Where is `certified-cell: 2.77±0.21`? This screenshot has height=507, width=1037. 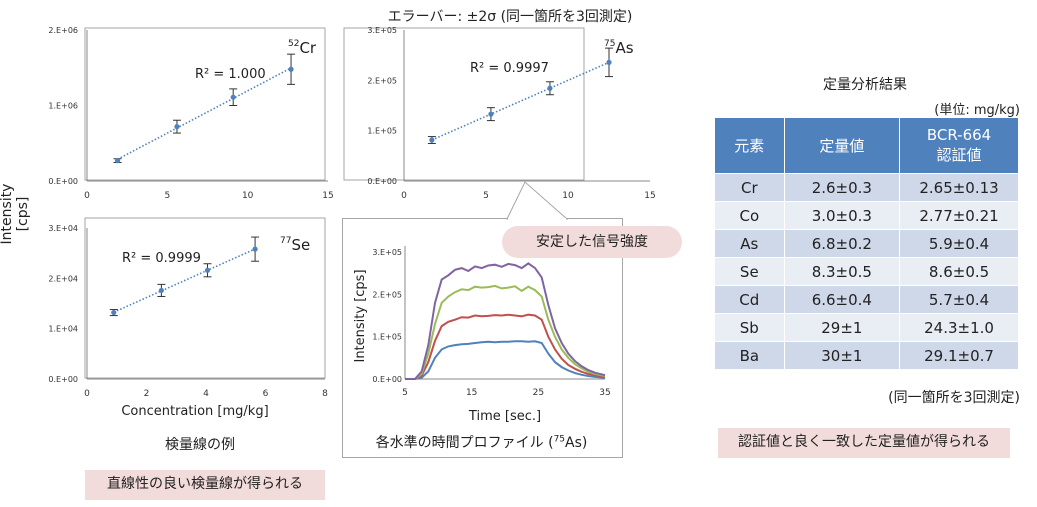 certified-cell: 2.77±0.21 is located at coordinates (959, 215).